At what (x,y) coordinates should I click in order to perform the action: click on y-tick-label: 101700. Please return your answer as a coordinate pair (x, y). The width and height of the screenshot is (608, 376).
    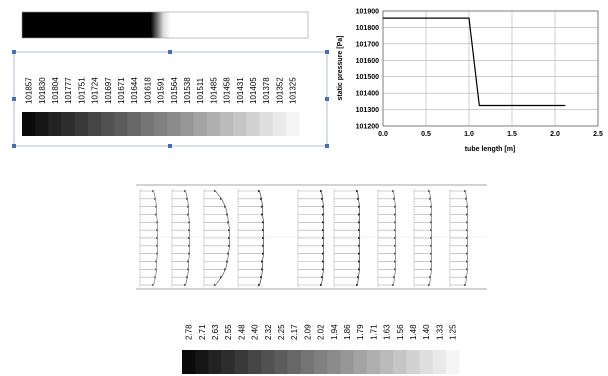
    Looking at the image, I should click on (367, 44).